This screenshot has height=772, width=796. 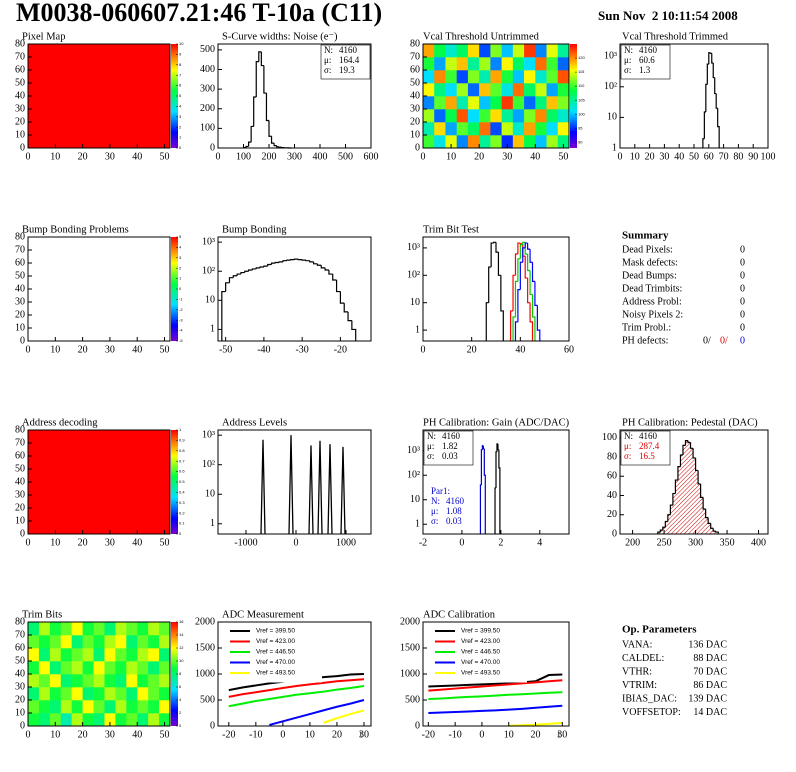 I want to click on y-tick-label: 20, so click(x=20, y=507).